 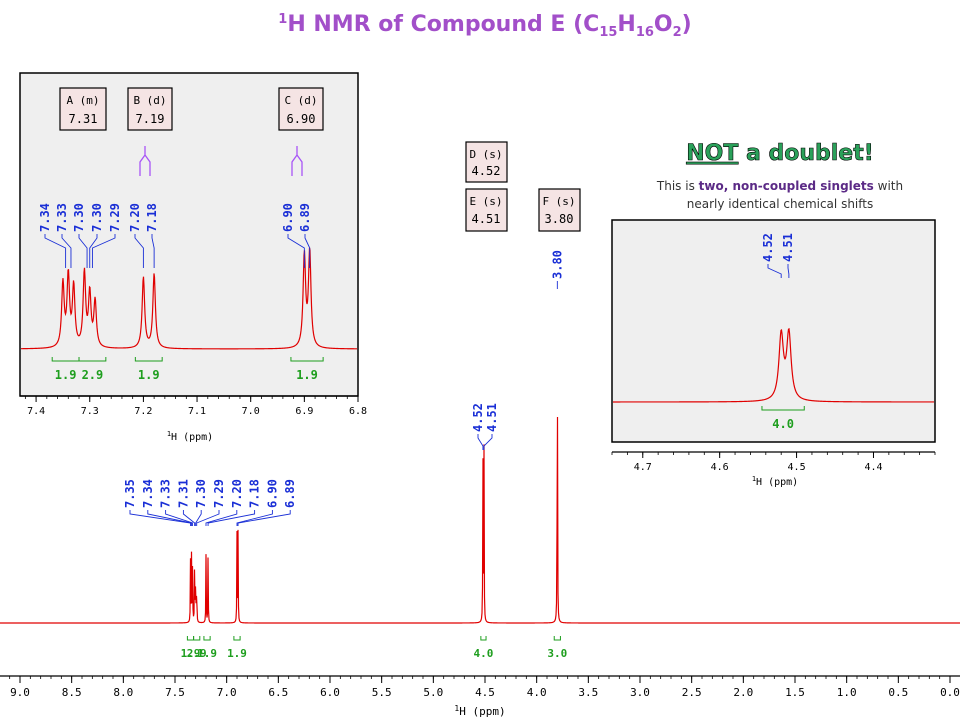 What do you see at coordinates (36, 411) in the screenshot?
I see `axis-tick-label: 7.4` at bounding box center [36, 411].